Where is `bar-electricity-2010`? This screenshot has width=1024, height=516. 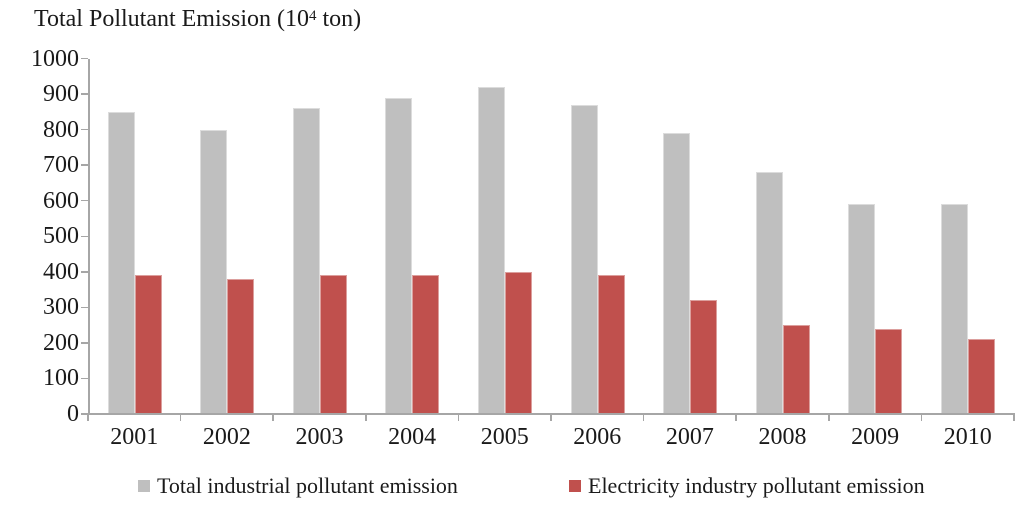 bar-electricity-2010 is located at coordinates (981, 376).